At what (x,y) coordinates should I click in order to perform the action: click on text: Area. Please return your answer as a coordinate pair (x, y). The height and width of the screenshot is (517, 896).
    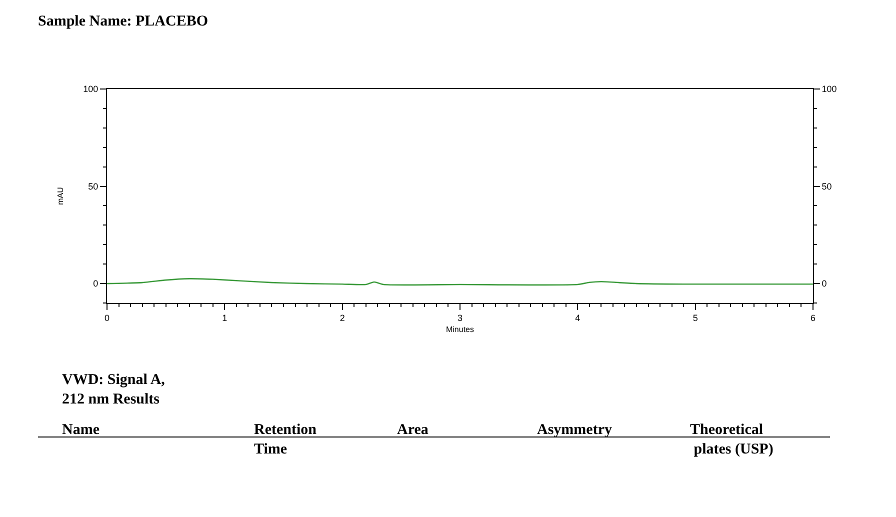
    Looking at the image, I should click on (413, 430).